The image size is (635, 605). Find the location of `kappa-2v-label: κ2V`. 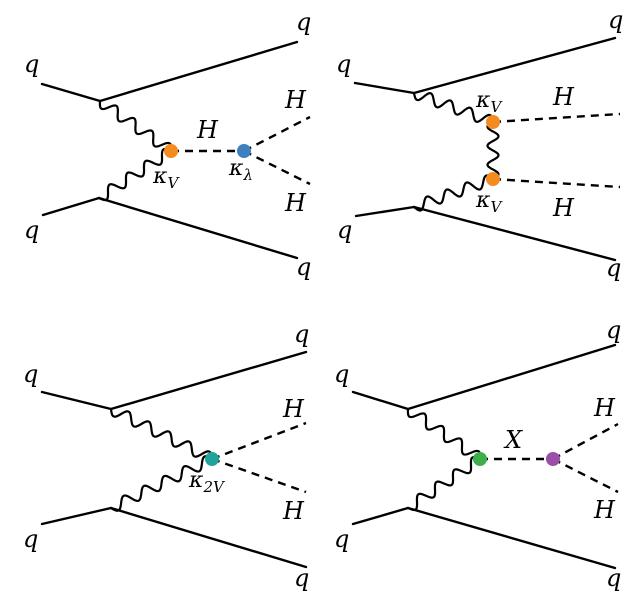

kappa-2v-label: κ2V is located at coordinates (207, 482).